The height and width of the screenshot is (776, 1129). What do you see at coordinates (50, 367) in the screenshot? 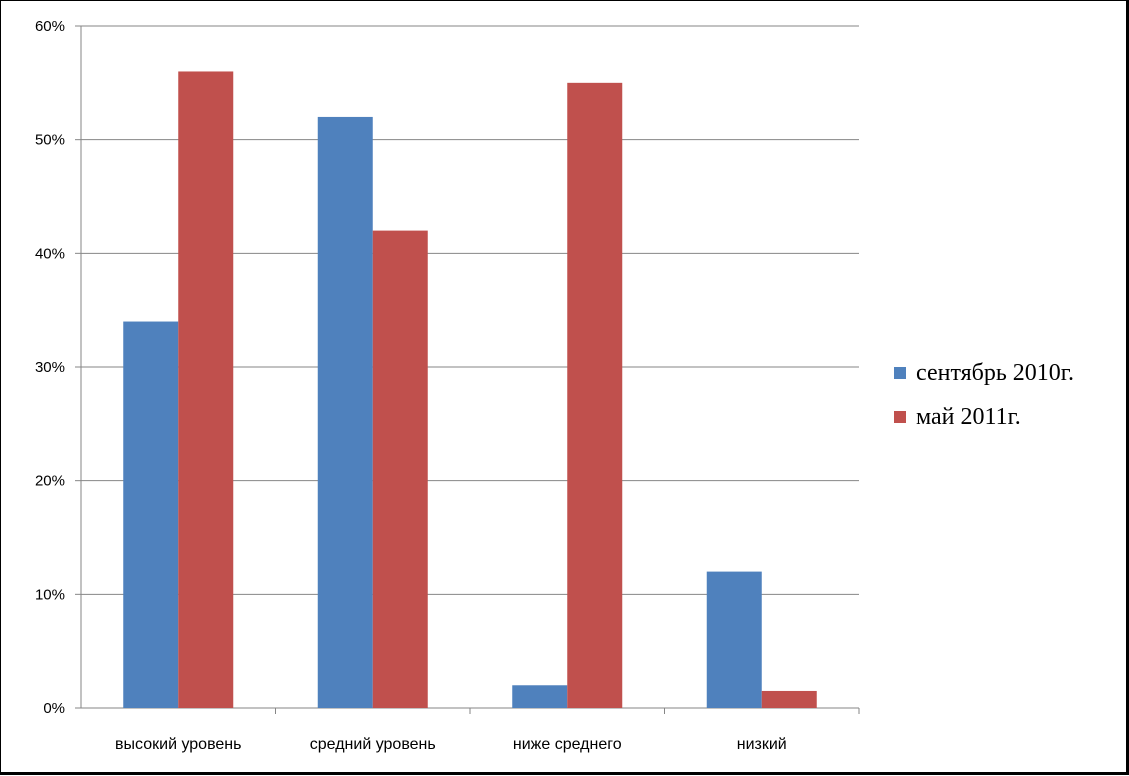
I see `y-tick-label: 30%` at bounding box center [50, 367].